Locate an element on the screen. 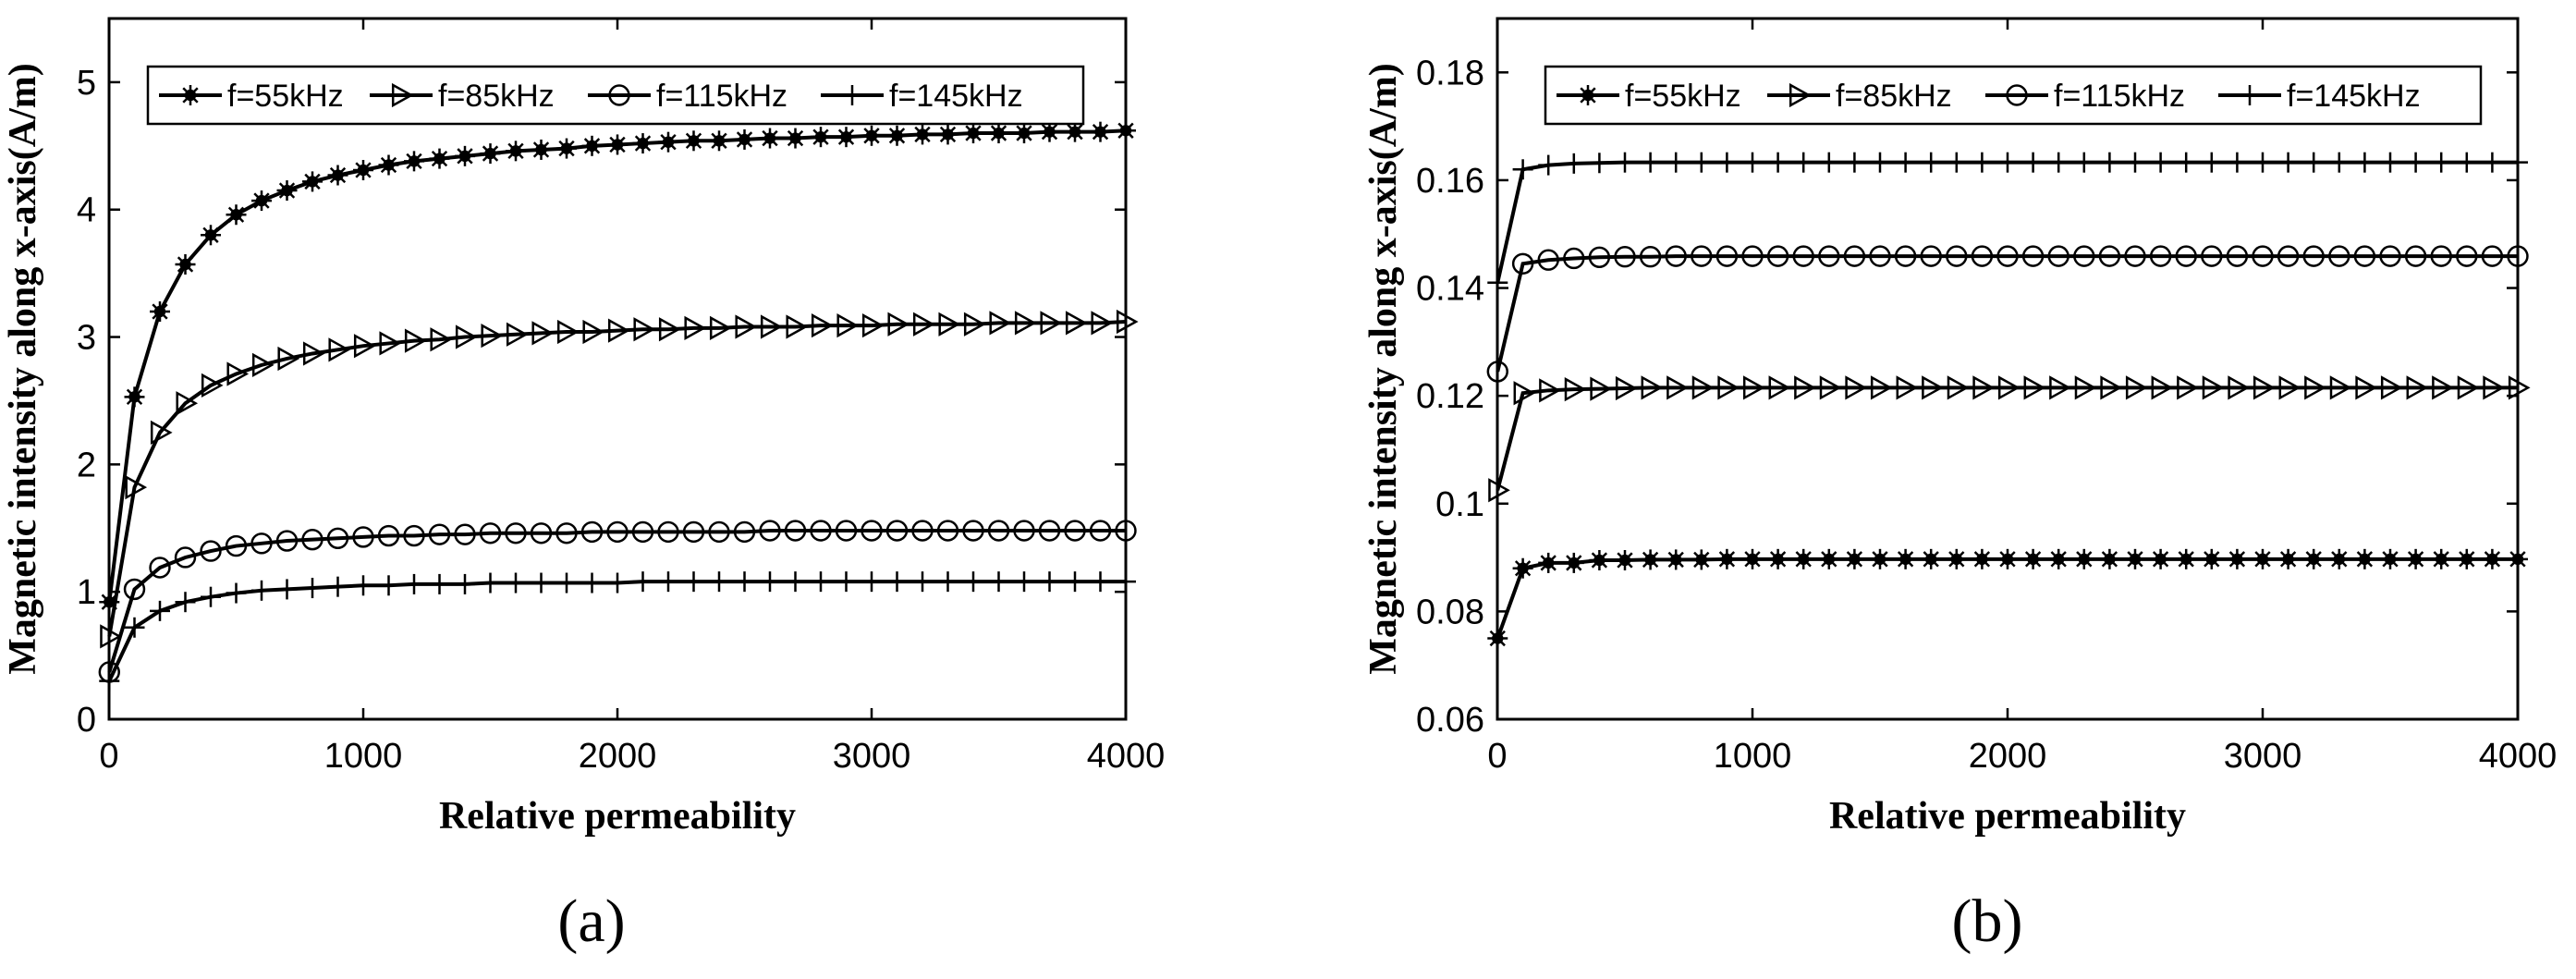 The height and width of the screenshot is (979, 2576). legend-entry: f=145kHz is located at coordinates (2354, 96).